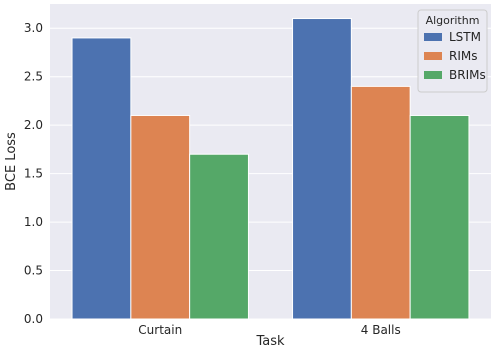 The image size is (497, 351). Describe the element at coordinates (381, 330) in the screenshot. I see `x-tick-label: 4 Balls` at that location.